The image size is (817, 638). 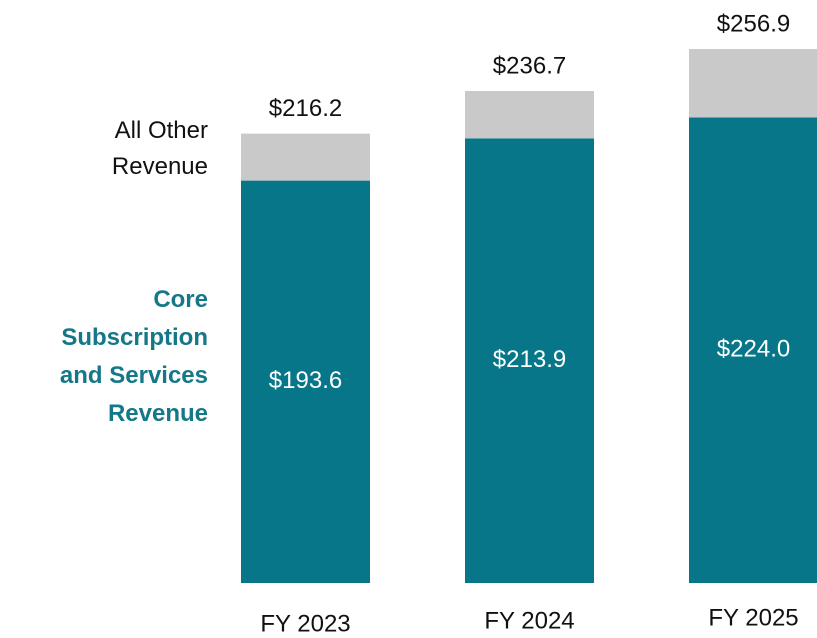 What do you see at coordinates (305, 623) in the screenshot?
I see `x-tick-label: FY 2023` at bounding box center [305, 623].